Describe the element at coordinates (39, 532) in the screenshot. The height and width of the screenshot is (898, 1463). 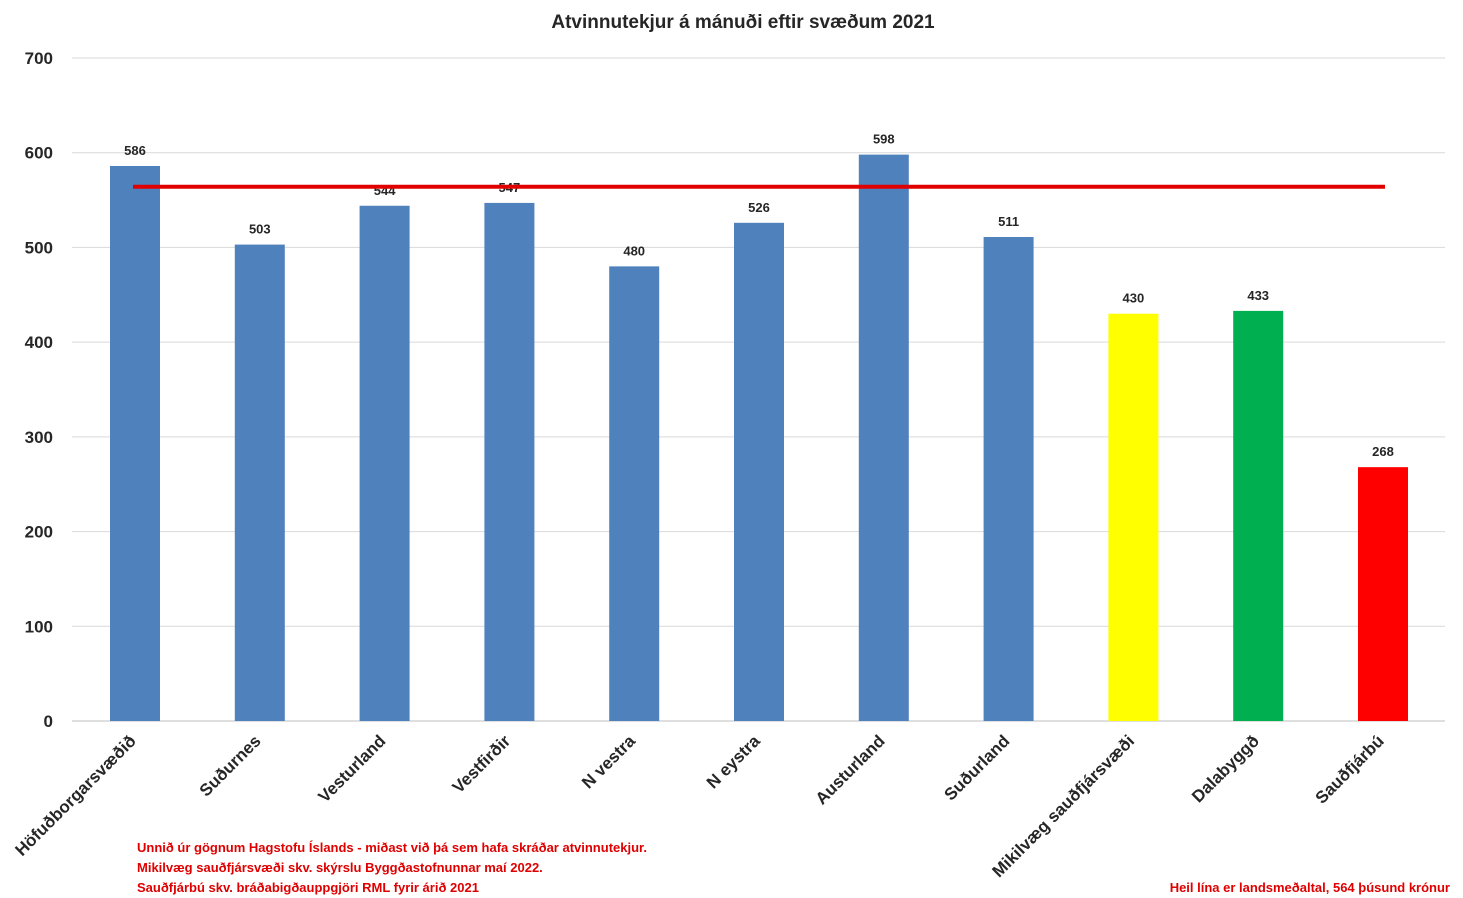
I see `y-tick-label: 200` at that location.